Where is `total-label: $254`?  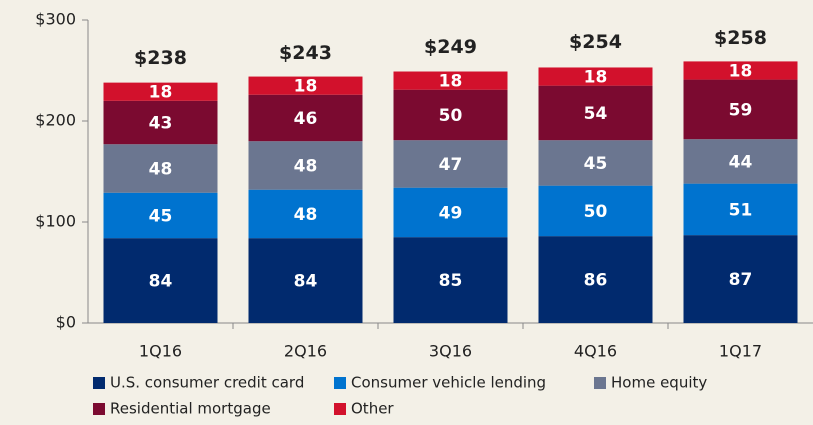
total-label: $254 is located at coordinates (595, 42).